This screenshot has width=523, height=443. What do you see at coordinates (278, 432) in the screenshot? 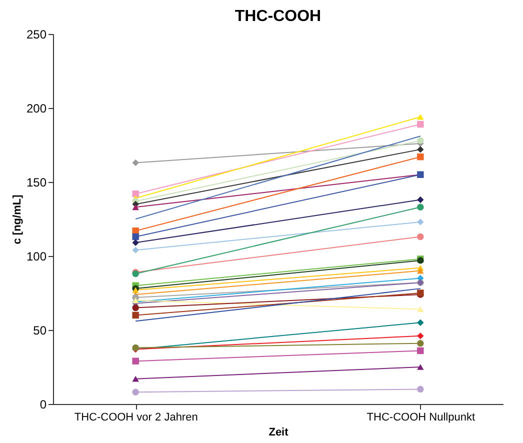
I see `x-axis-title: Zeit` at bounding box center [278, 432].